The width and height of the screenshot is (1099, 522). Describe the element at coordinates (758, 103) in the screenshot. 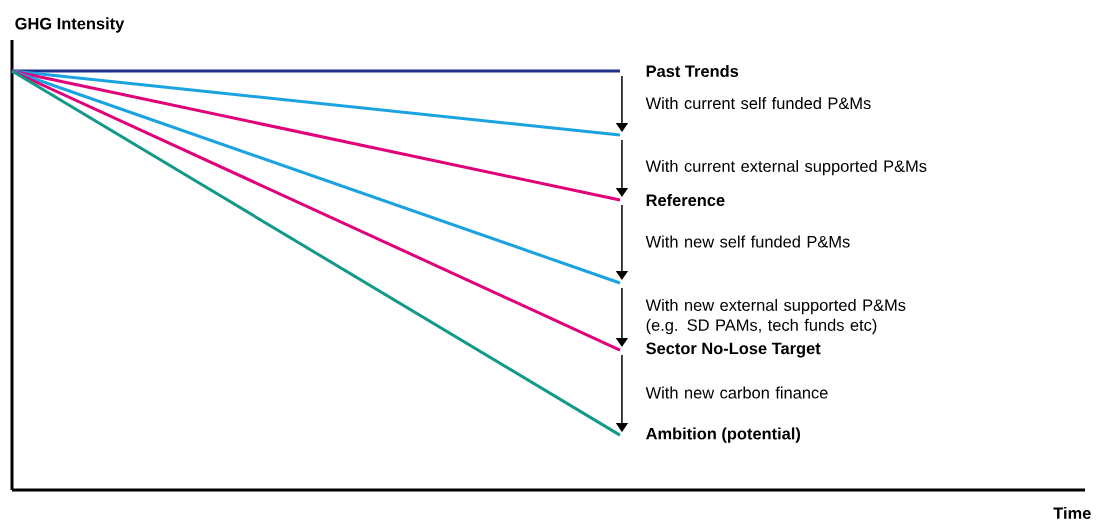

I see `annotation: With current self funded P&Ms` at that location.